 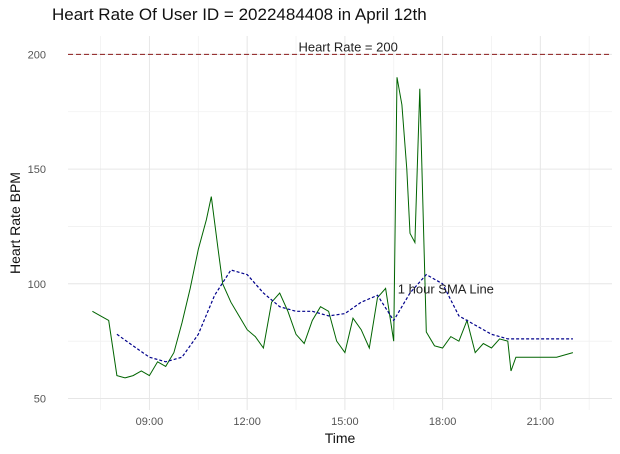 I want to click on y-tick-label: 200, so click(x=37, y=55).